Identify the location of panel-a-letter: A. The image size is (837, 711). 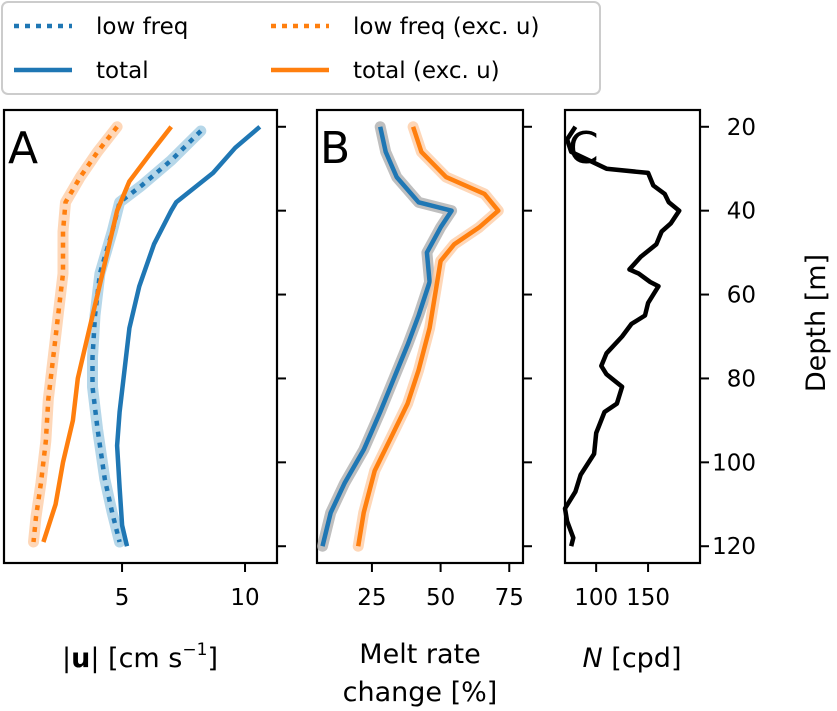
(23, 148).